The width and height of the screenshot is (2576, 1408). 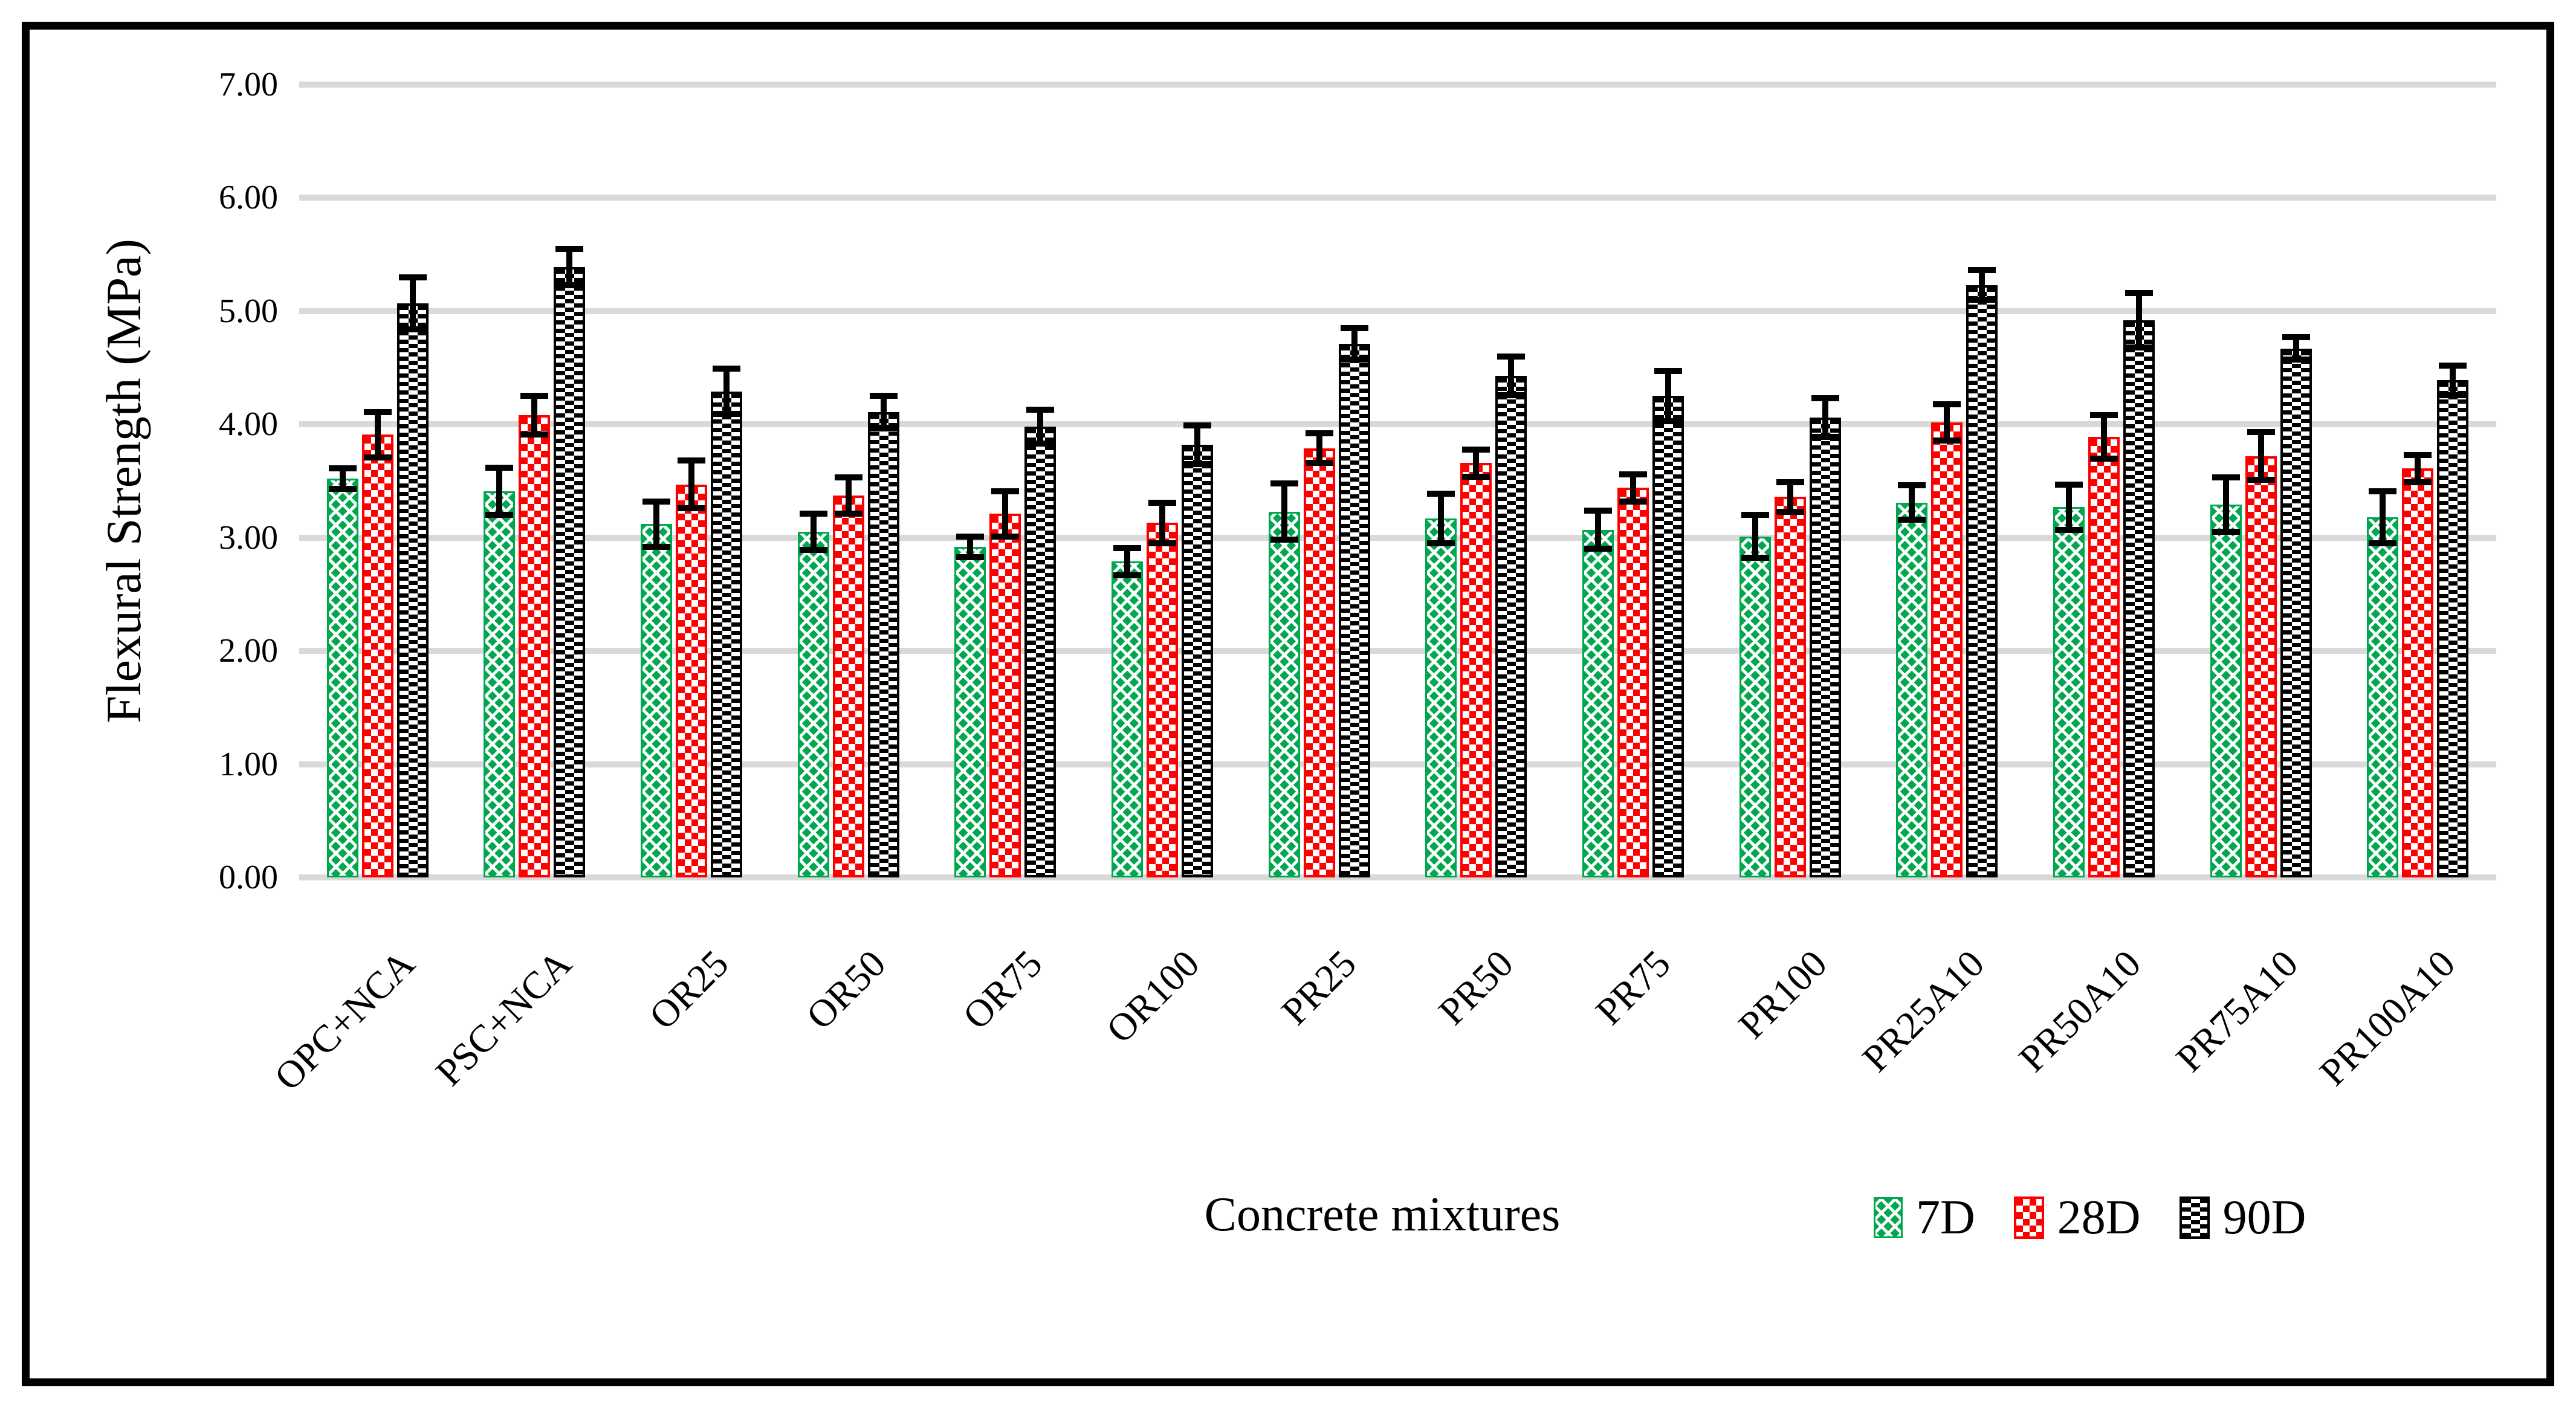 I want to click on bar-28d-OR100, so click(x=1163, y=700).